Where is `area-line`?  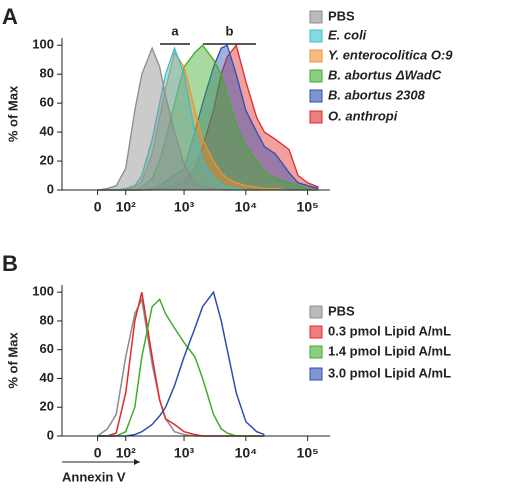 area-line is located at coordinates (208, 120).